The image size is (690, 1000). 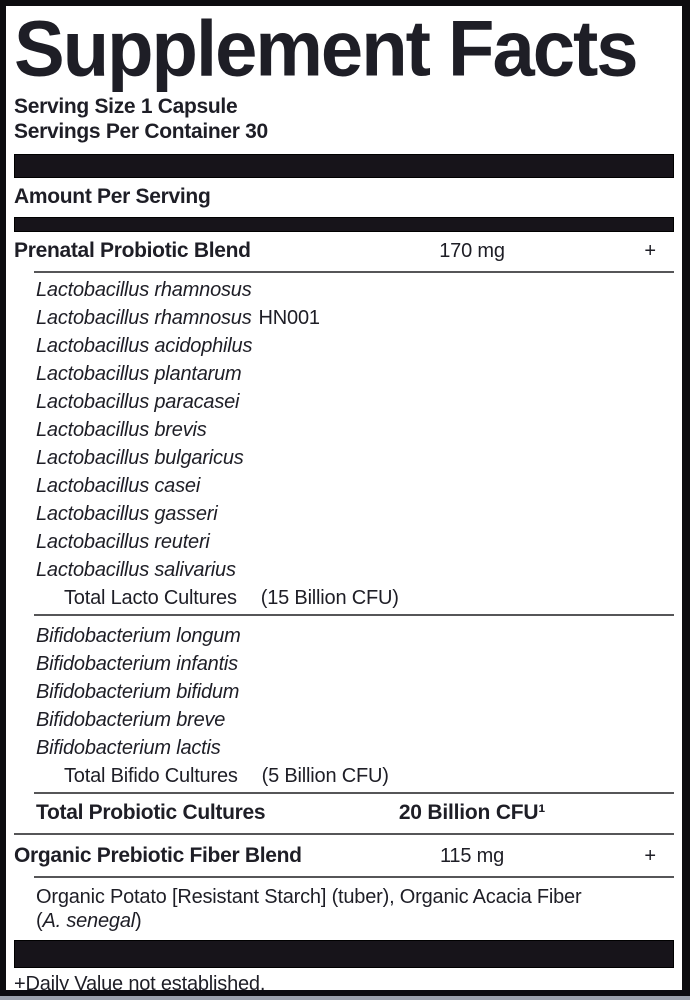 What do you see at coordinates (118, 485) in the screenshot?
I see `species-name: Lactobacillus casei` at bounding box center [118, 485].